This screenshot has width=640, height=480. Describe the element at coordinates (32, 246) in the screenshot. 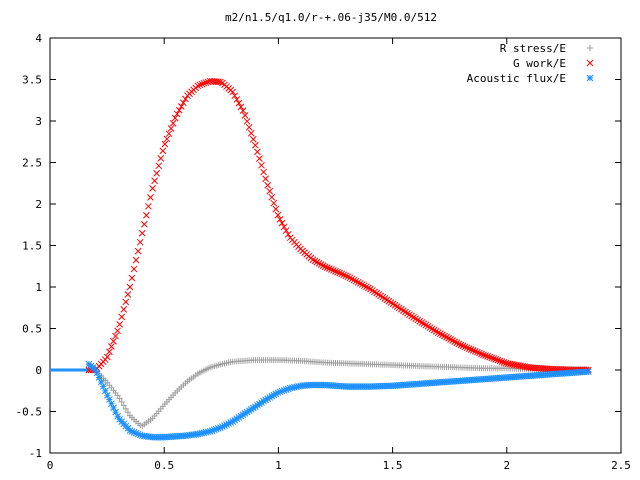

I see `y-tick-label: 1.5` at that location.